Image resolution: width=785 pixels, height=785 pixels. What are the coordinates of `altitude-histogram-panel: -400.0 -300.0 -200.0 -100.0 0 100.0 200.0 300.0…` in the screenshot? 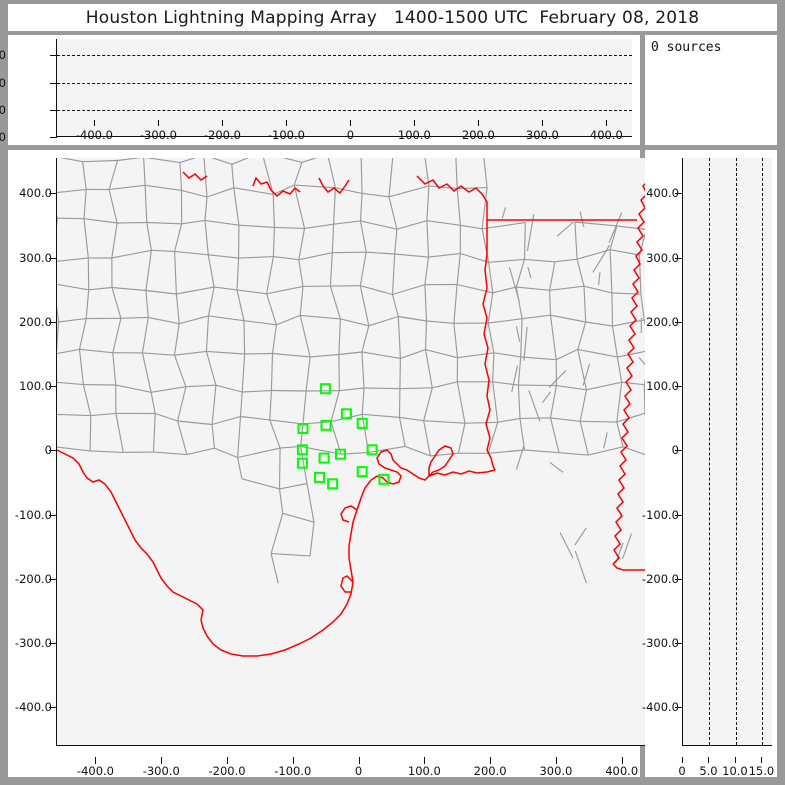 It's located at (709, 463).